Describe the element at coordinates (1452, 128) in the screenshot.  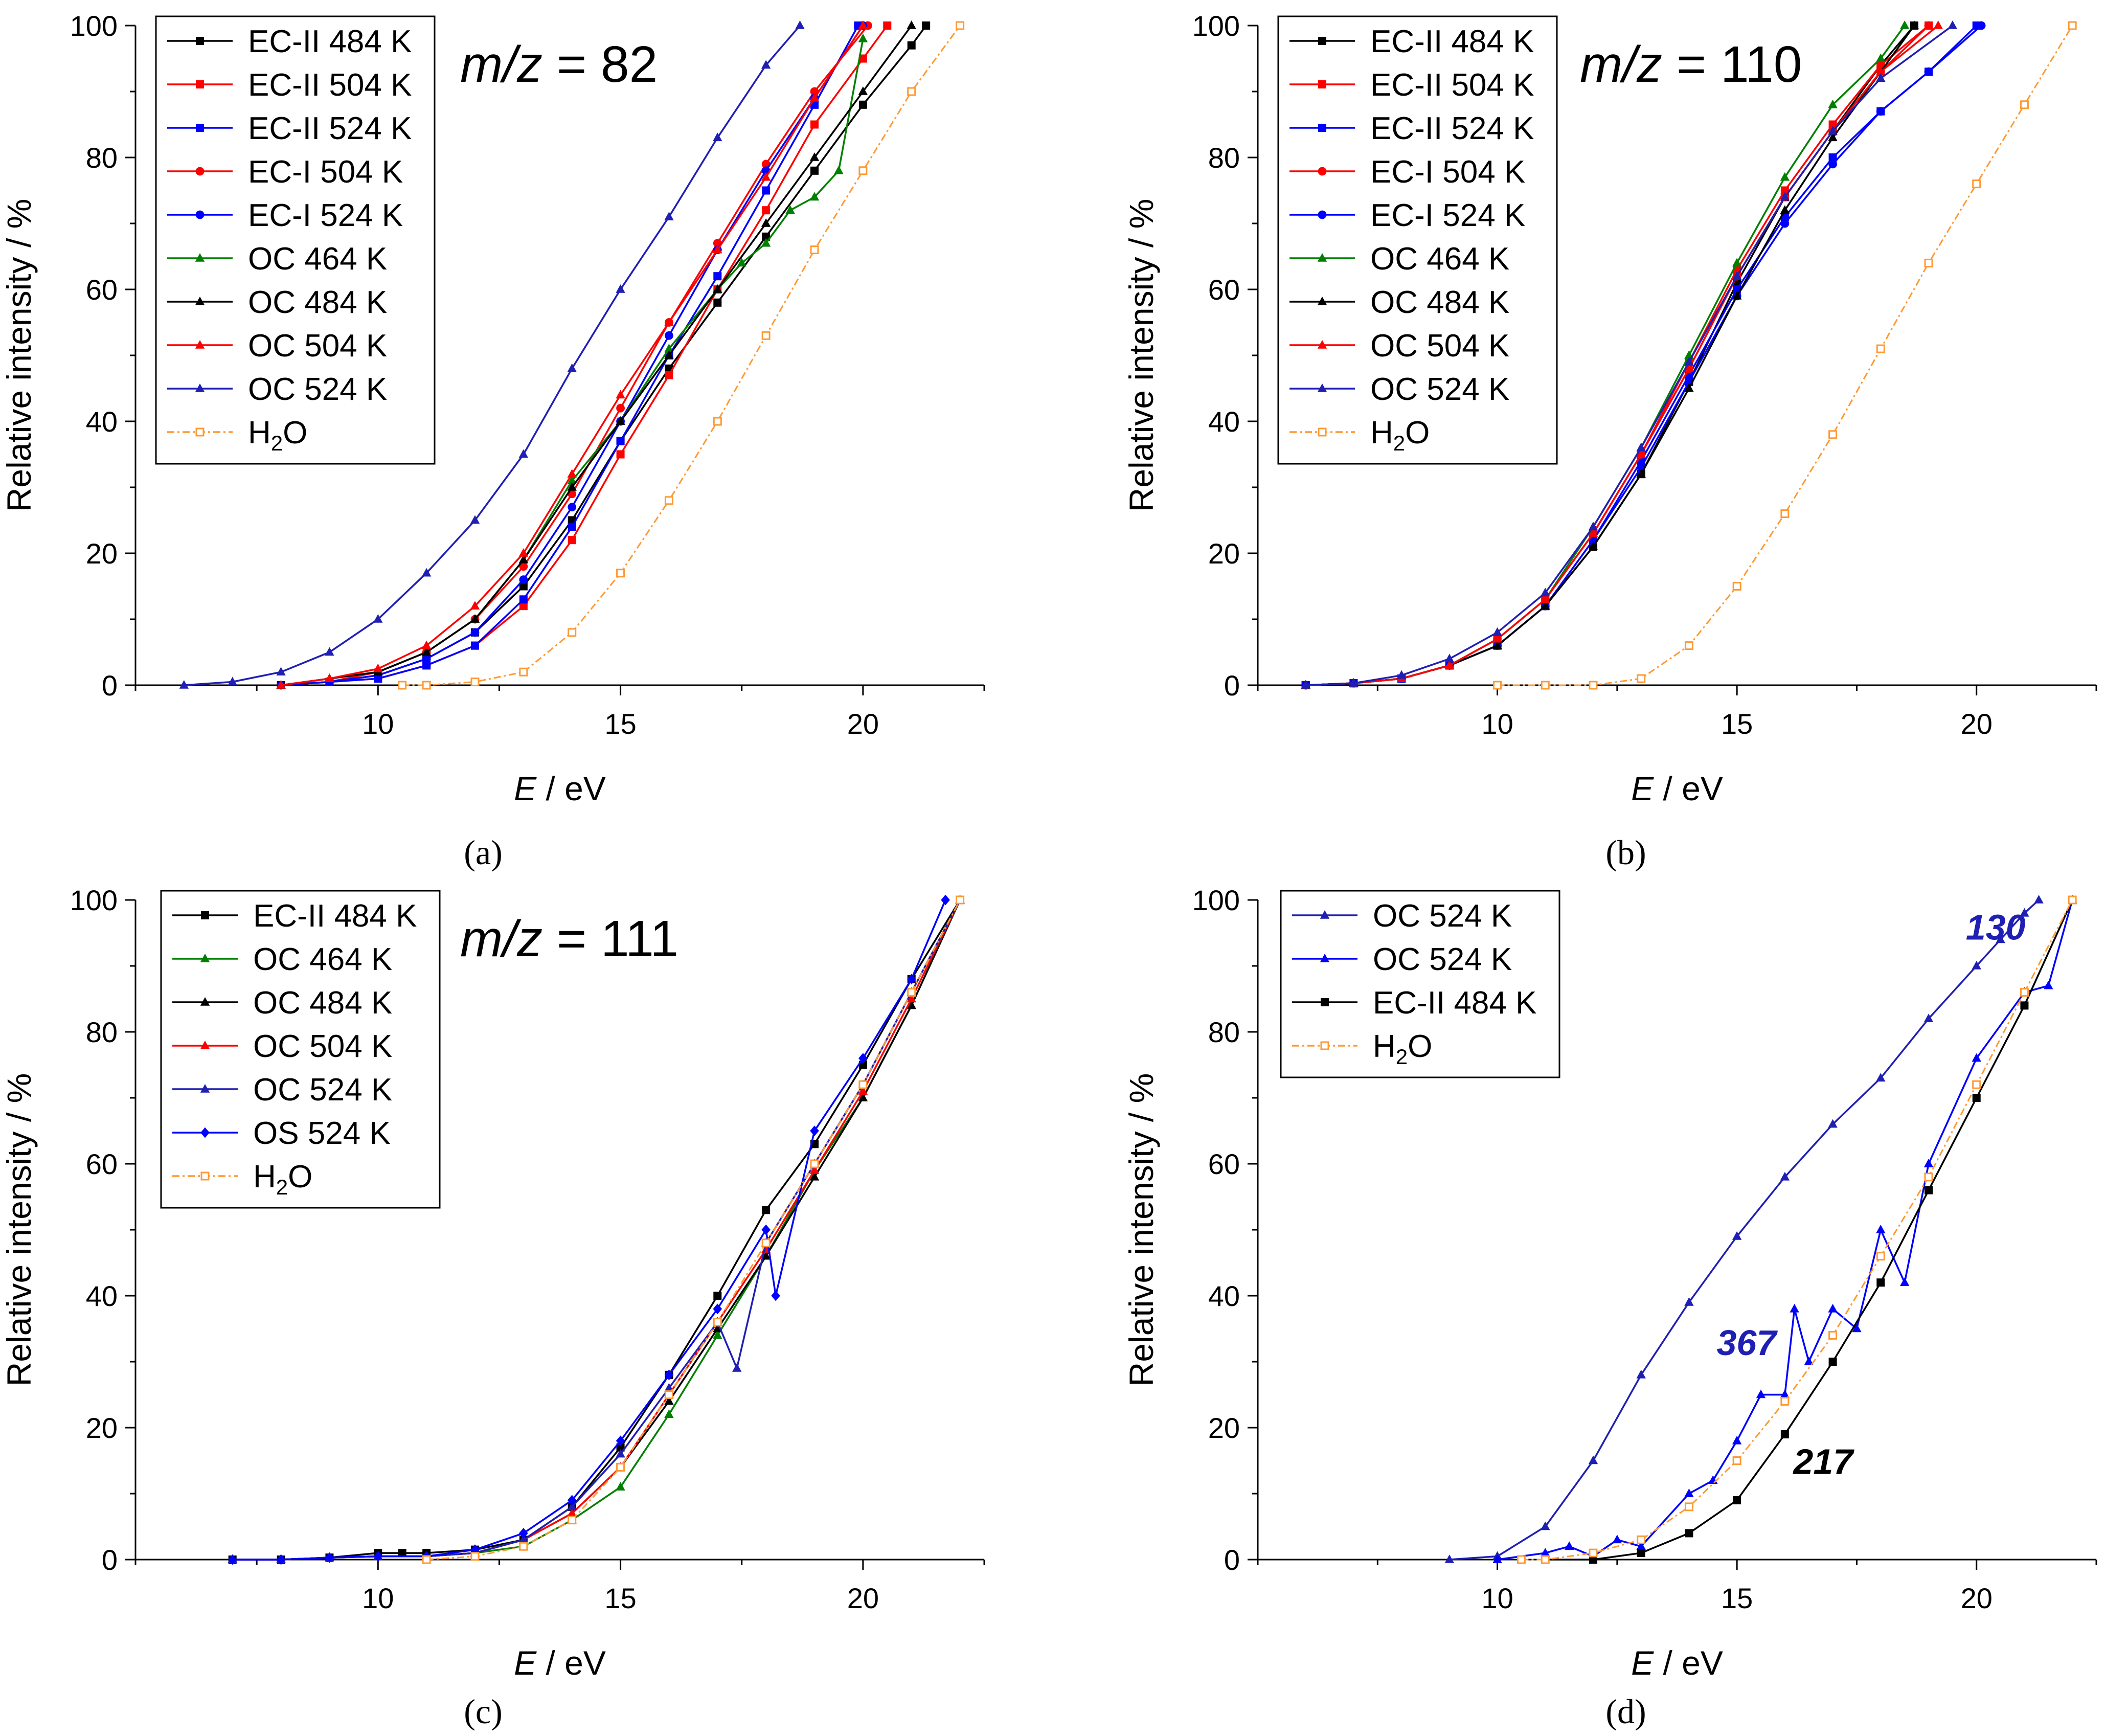
I see `legend-label: EC-II 524 K` at that location.